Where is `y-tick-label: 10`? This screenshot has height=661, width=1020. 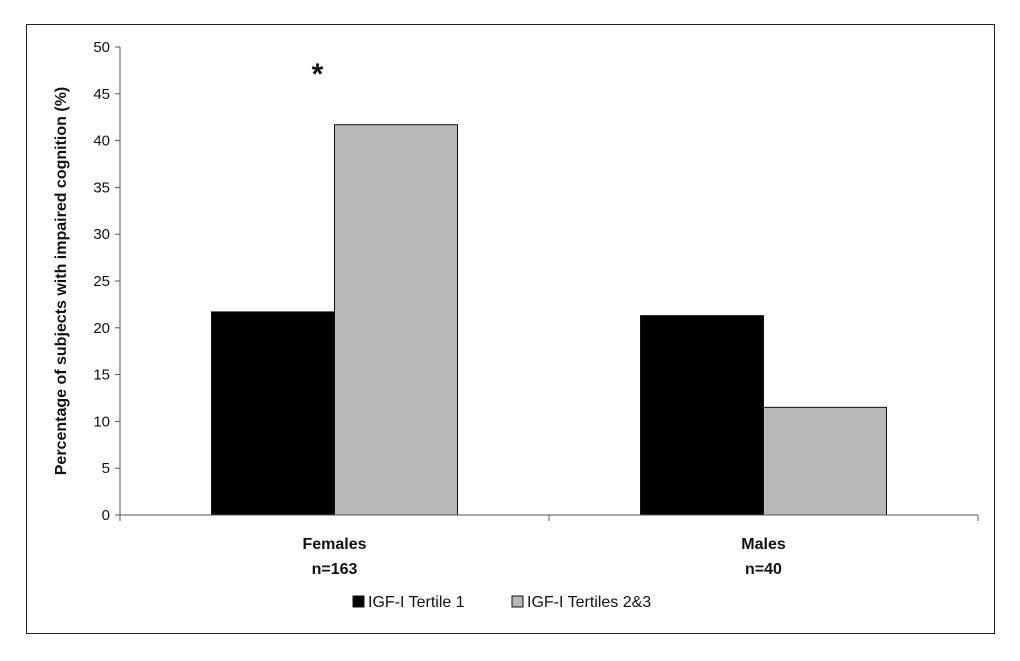 y-tick-label: 10 is located at coordinates (101, 421).